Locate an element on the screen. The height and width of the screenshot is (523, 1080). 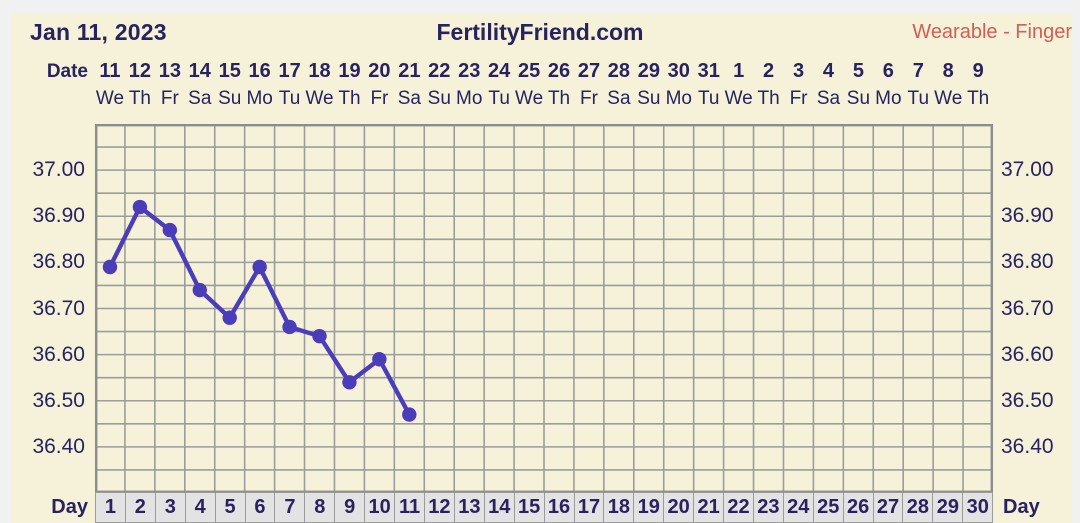
date-axis-label: Date is located at coordinates (67, 71).